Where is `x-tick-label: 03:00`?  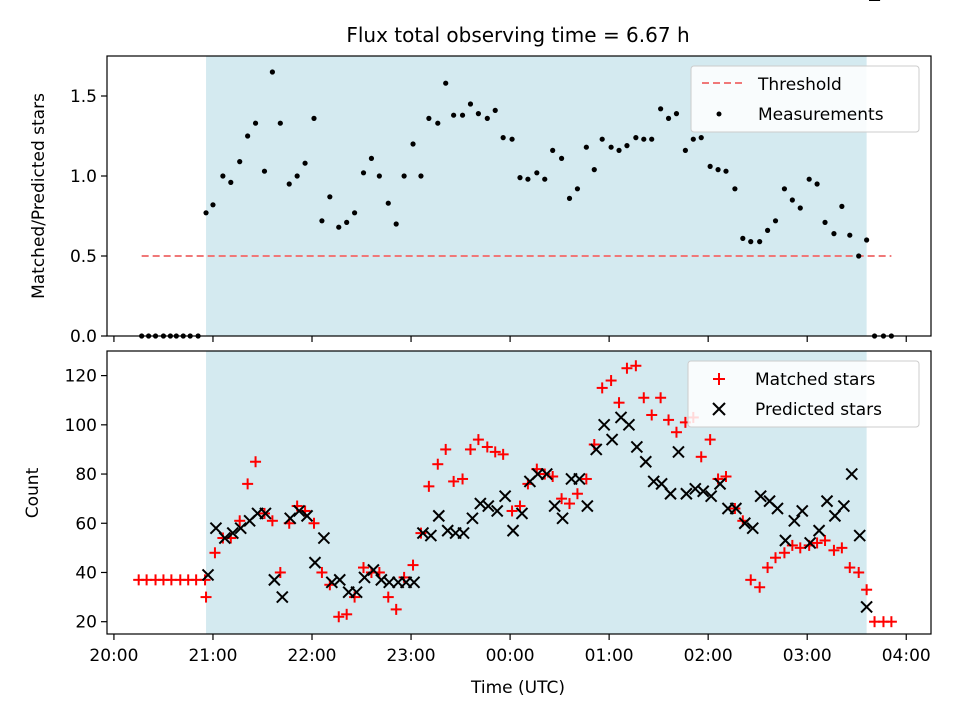 x-tick-label: 03:00 is located at coordinates (807, 656).